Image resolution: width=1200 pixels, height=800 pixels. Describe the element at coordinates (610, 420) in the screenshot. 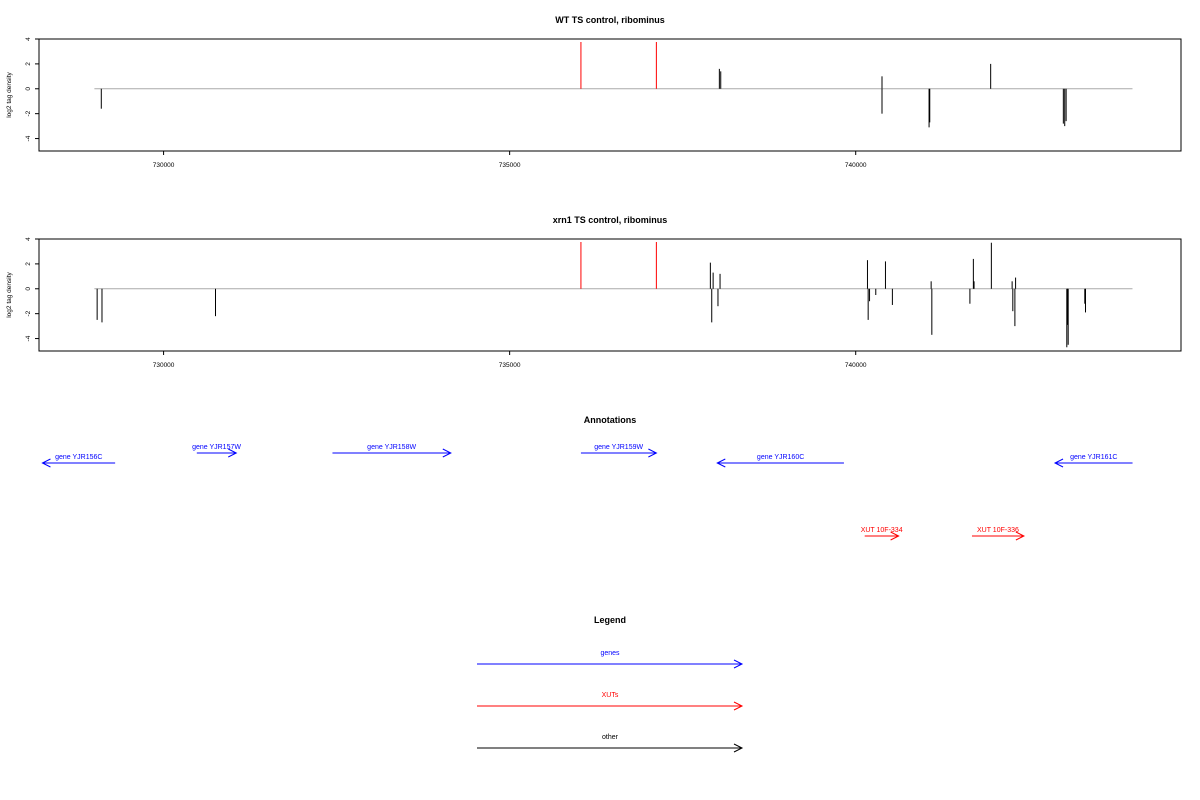

I see `annotations-title: Annotations` at that location.